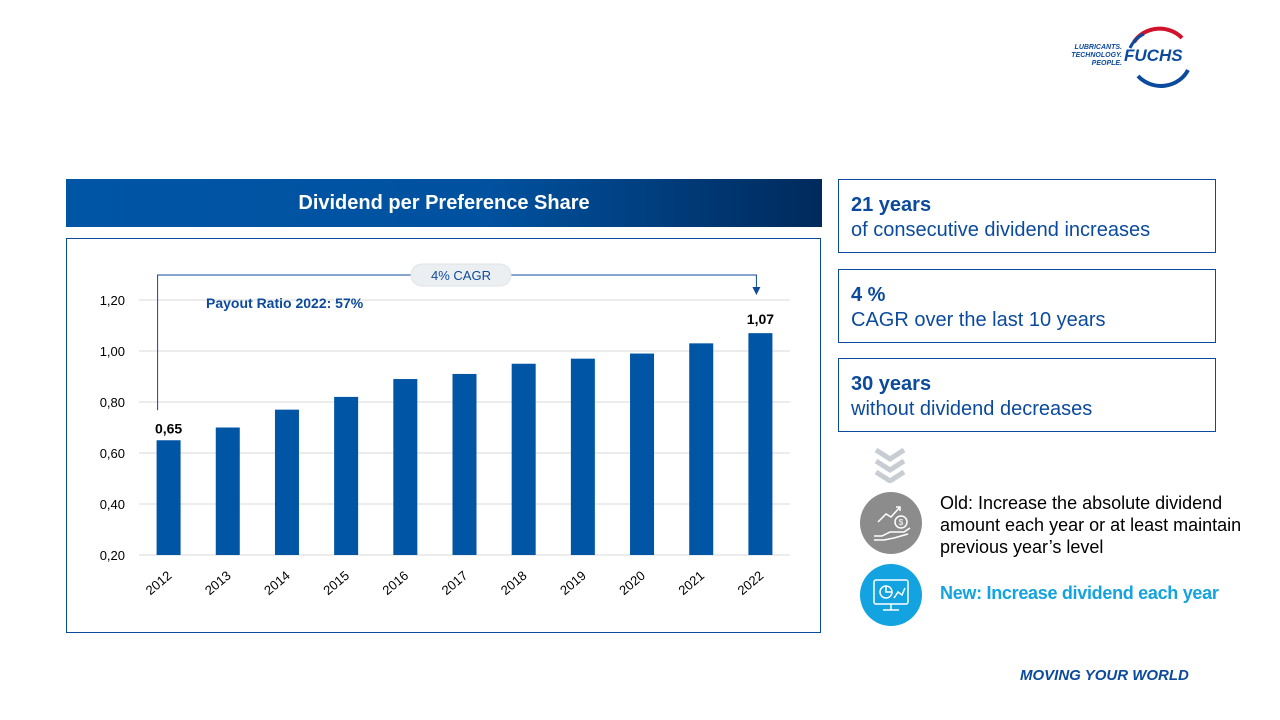  Describe the element at coordinates (1027, 306) in the screenshot. I see `kpi-cagr: 4 % CAGR over the last 10 years` at that location.